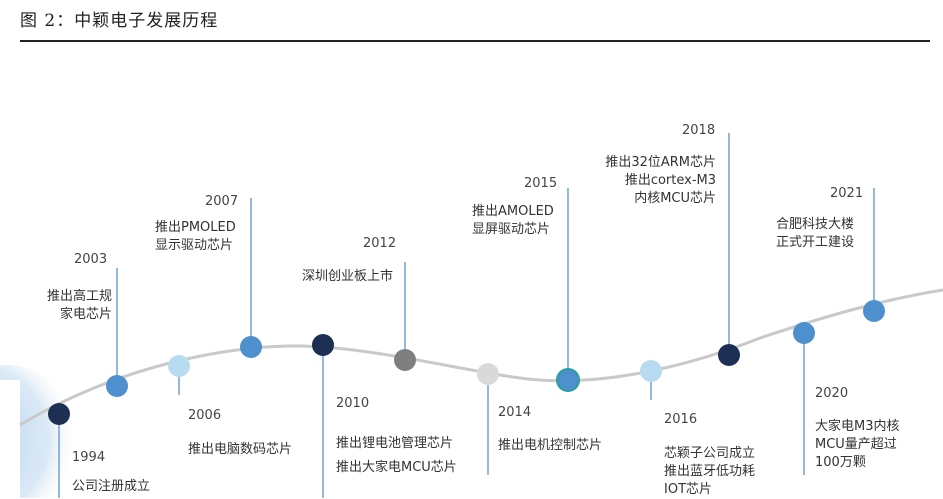  Describe the element at coordinates (857, 444) in the screenshot. I see `milestone-text-2020: 大家电M3内核 MCU量产超过 100万颗` at that location.